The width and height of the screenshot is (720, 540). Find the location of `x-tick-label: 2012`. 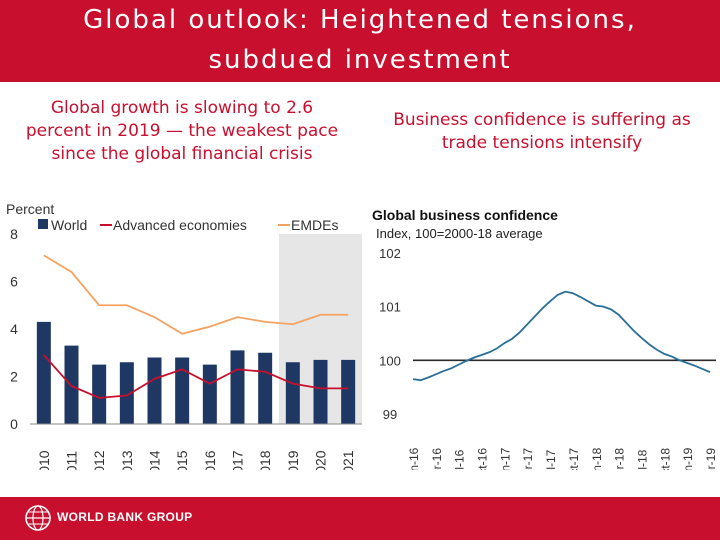

x-tick-label: 2012 is located at coordinates (99, 460).